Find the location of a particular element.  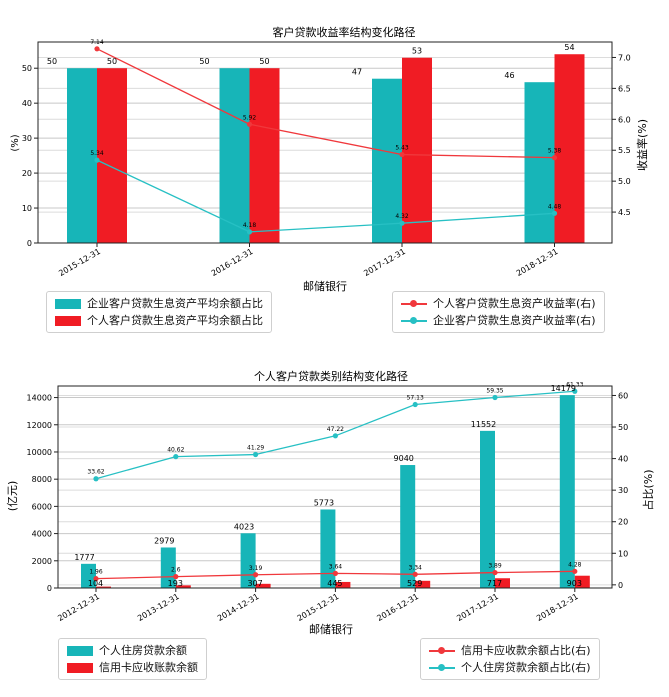

bar-value-label: 307 is located at coordinates (254, 583).